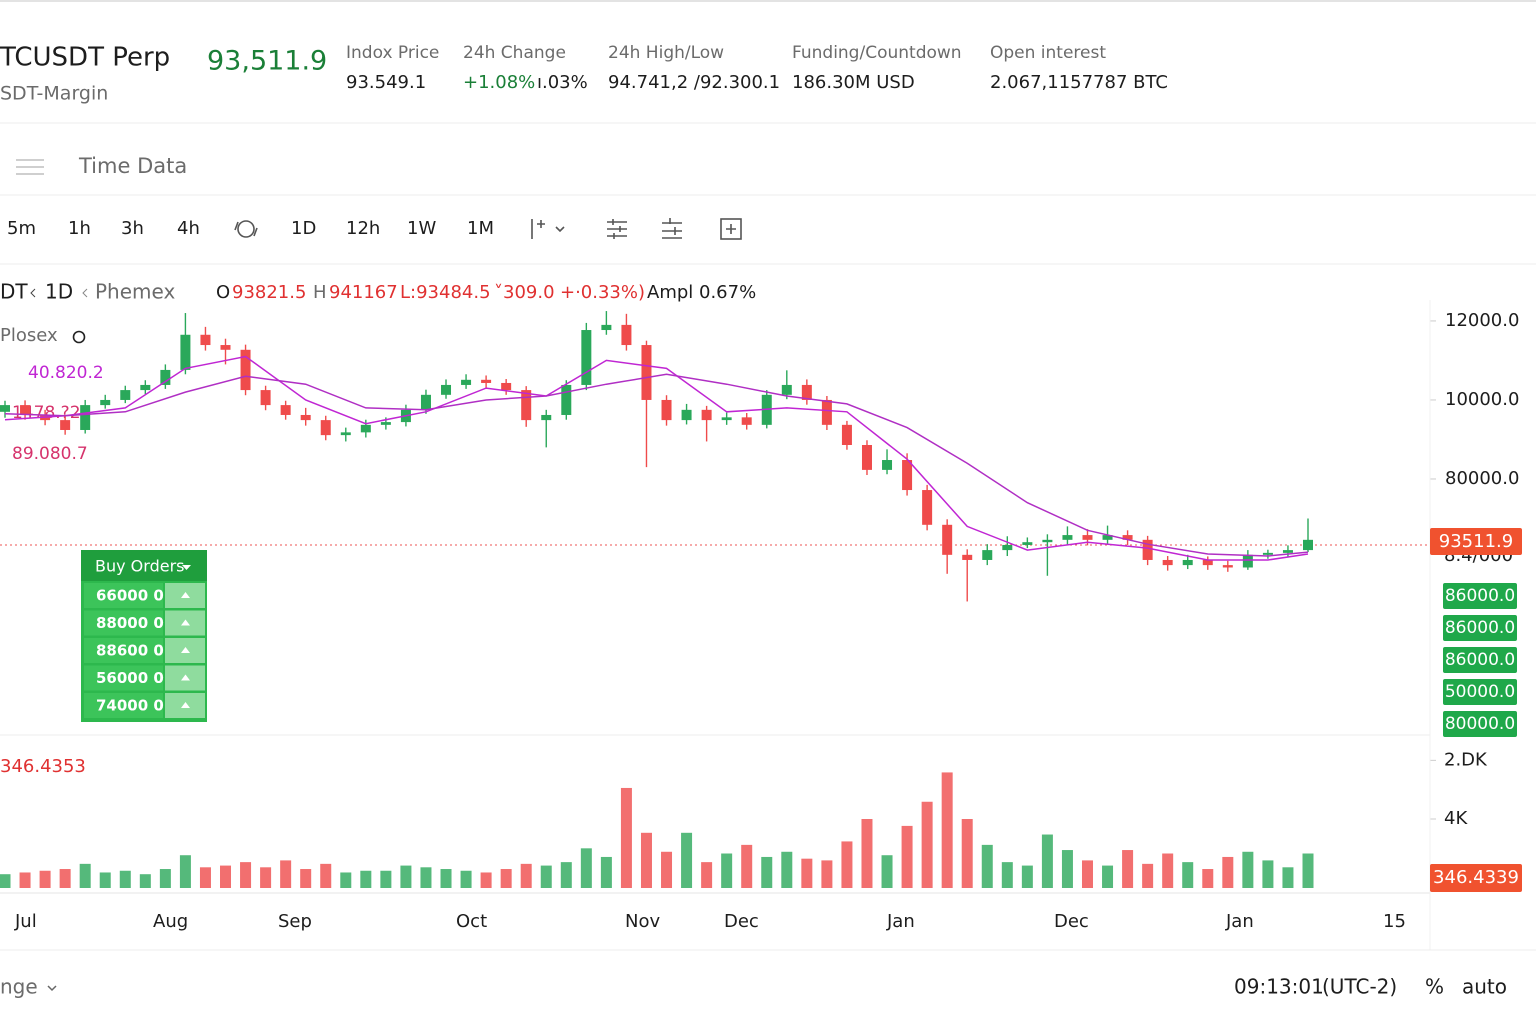 The width and height of the screenshot is (1536, 1024). I want to click on symbol: TCUSDT Perp, so click(85, 58).